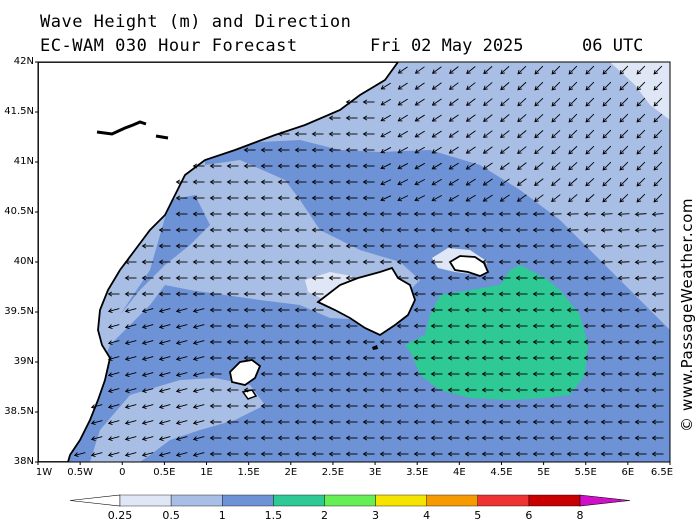 The width and height of the screenshot is (700, 525). What do you see at coordinates (375, 472) in the screenshot?
I see `lon-label: 3E` at bounding box center [375, 472].